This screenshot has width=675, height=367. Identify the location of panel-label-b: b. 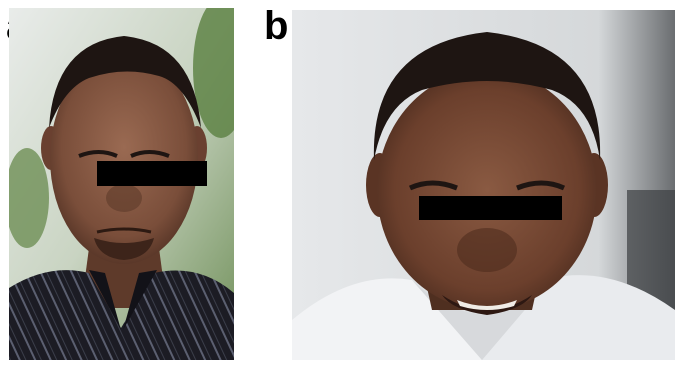
(276, 26).